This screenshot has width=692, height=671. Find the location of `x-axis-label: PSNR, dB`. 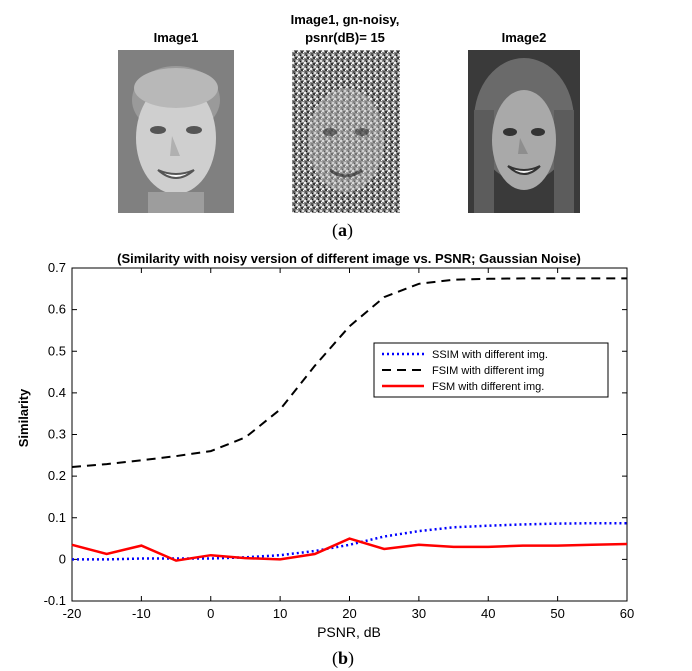

x-axis-label: PSNR, dB is located at coordinates (349, 632).